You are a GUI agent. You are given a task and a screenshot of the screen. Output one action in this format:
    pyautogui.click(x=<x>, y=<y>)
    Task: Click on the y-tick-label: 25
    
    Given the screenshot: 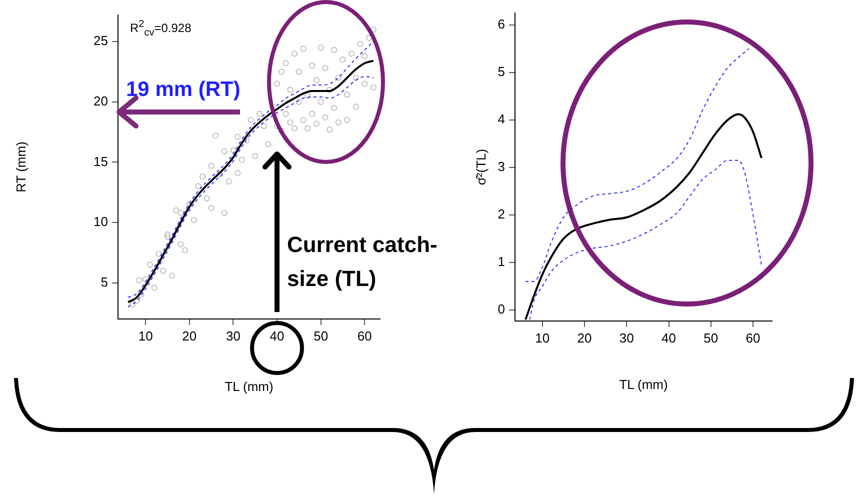 What is the action you would take?
    pyautogui.click(x=101, y=40)
    